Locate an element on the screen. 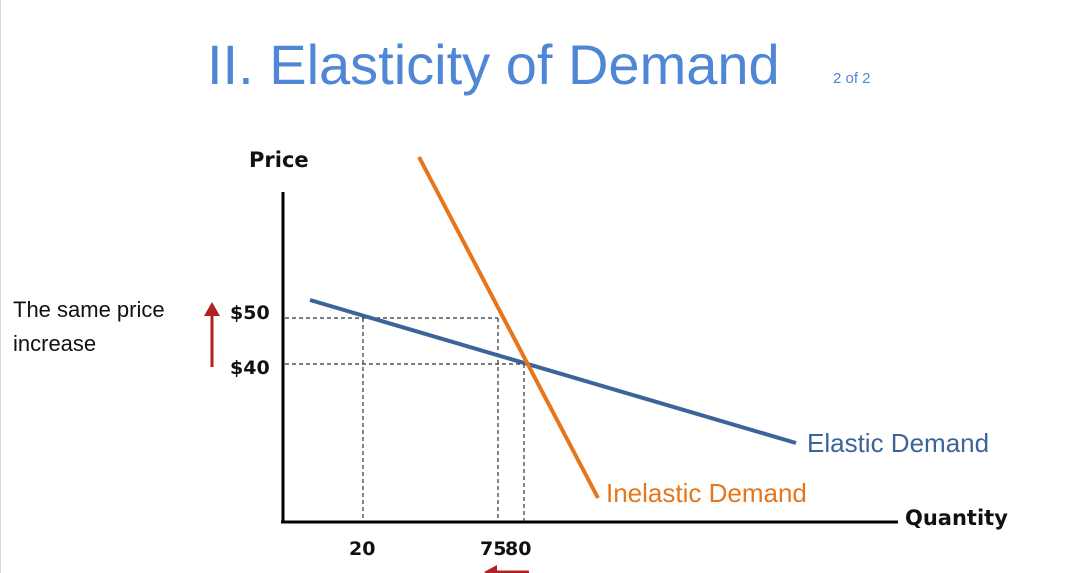 This screenshot has width=1080, height=573. note-line-2: increase is located at coordinates (55, 343).